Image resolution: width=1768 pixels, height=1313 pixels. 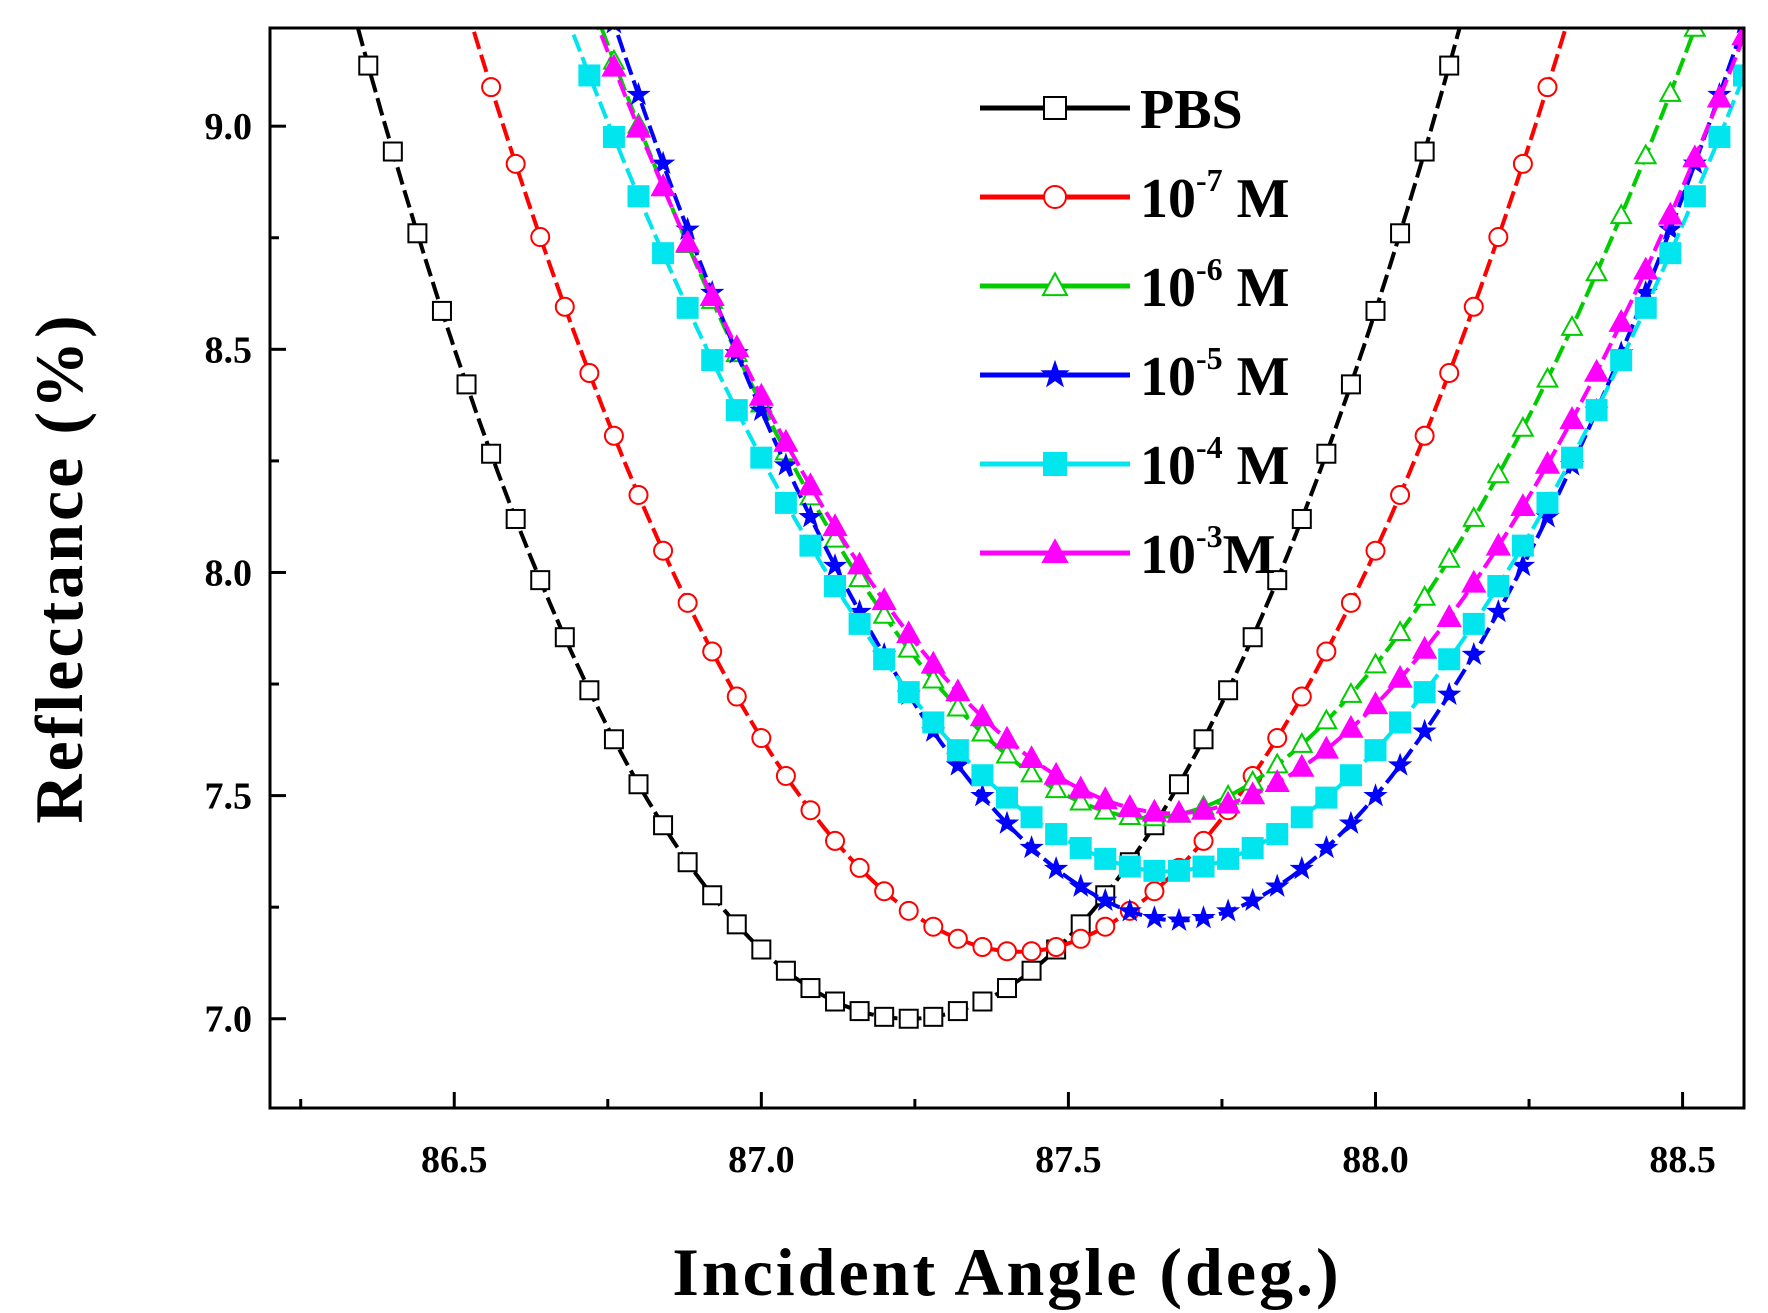 What do you see at coordinates (1215, 196) in the screenshot?
I see `legend-label: 10-7 M` at bounding box center [1215, 196].